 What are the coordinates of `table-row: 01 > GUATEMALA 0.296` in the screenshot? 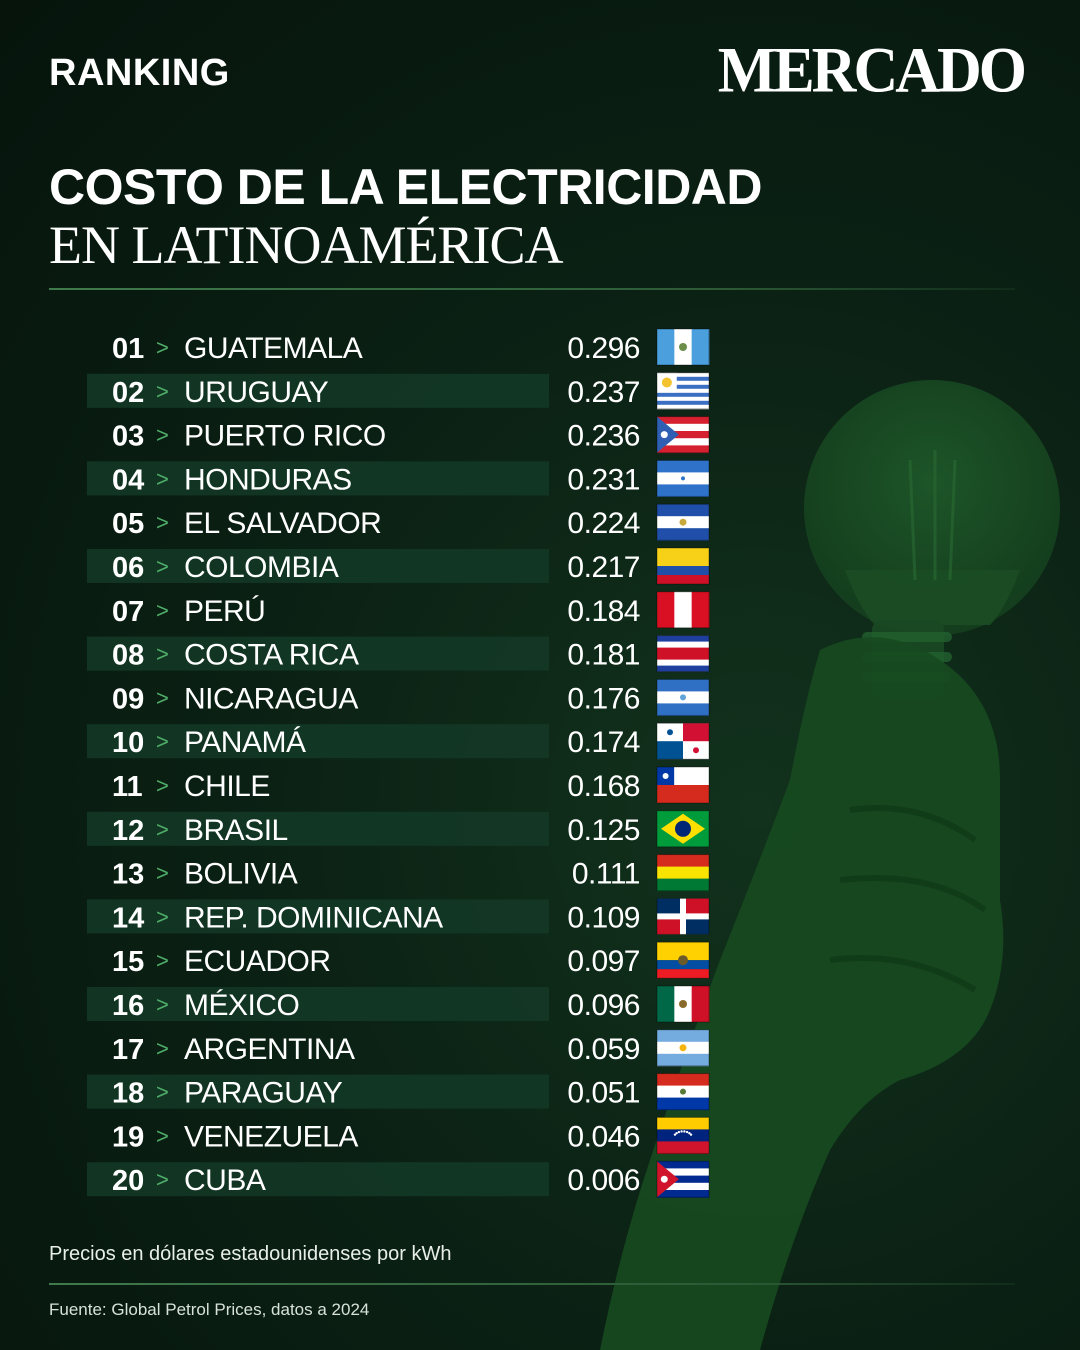 It's located at (411, 347).